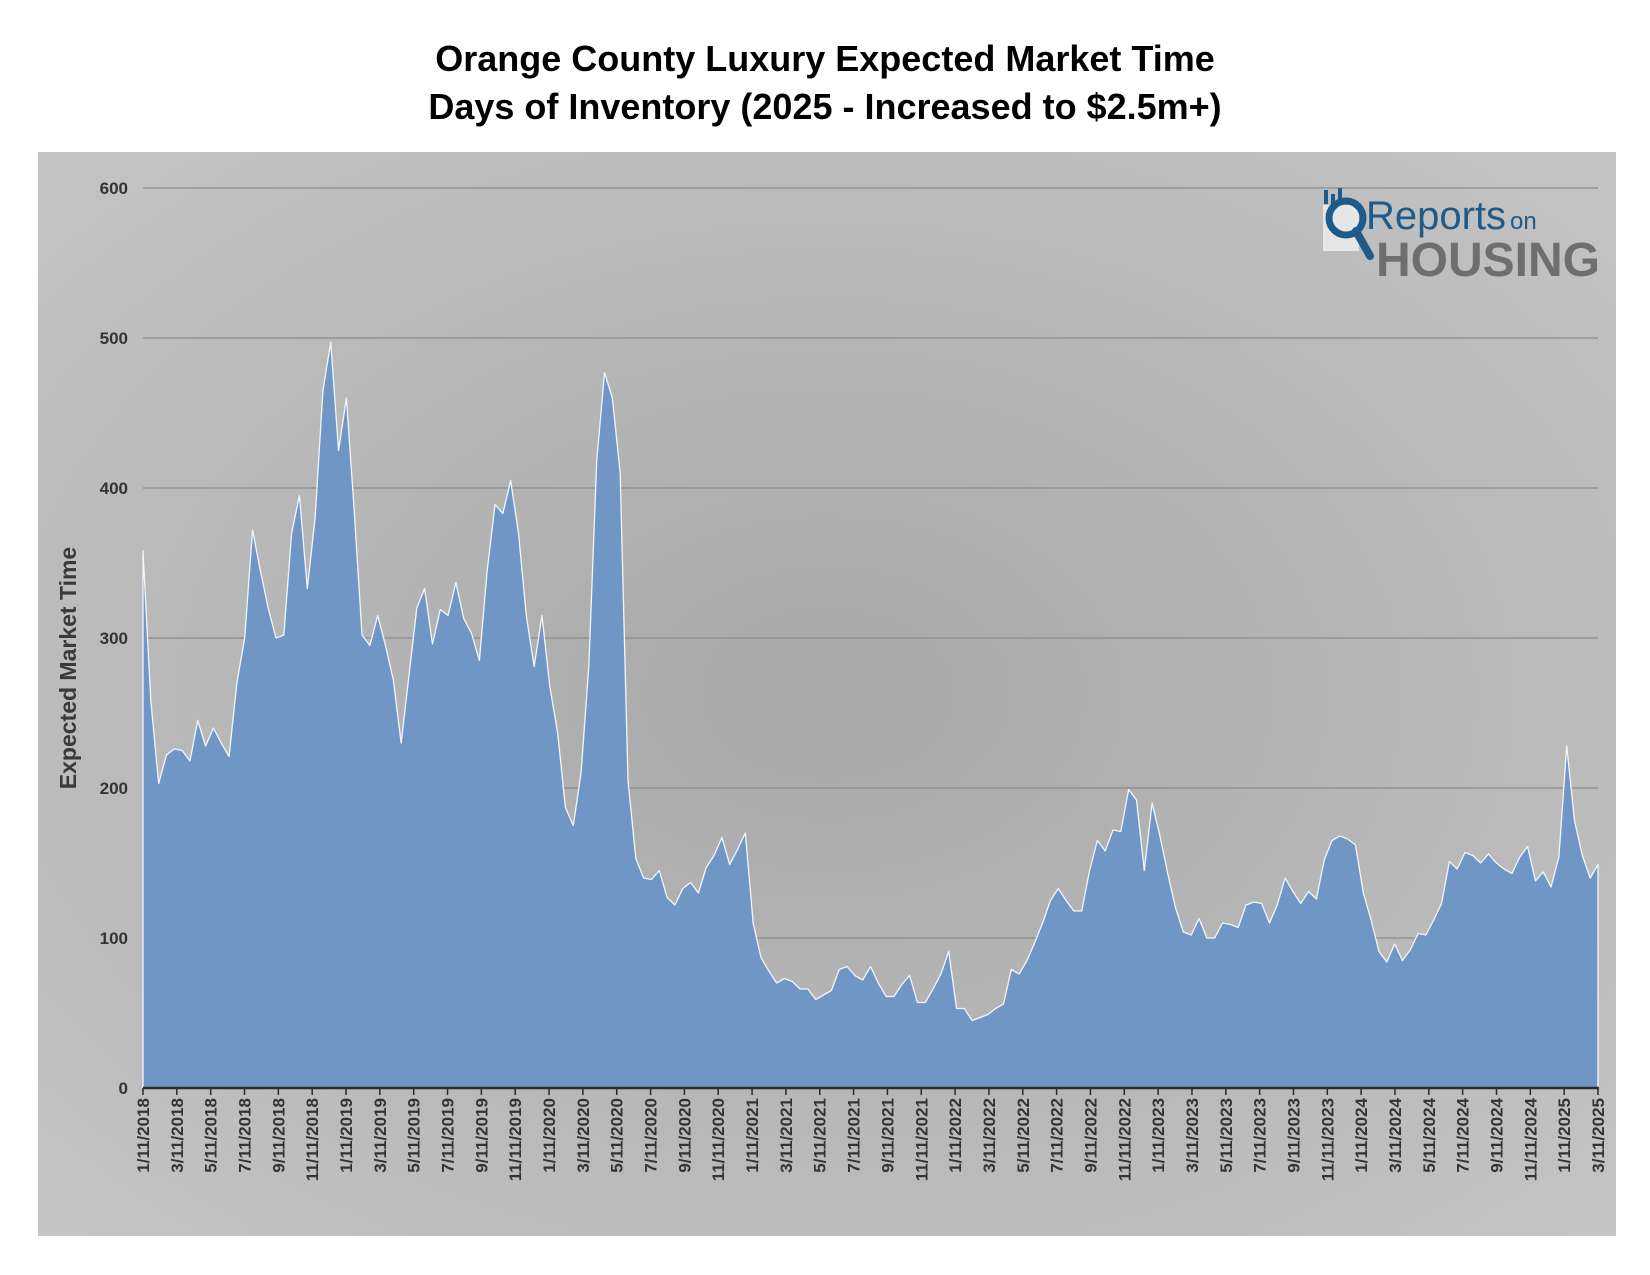 The image size is (1650, 1275). I want to click on x-tick-label: 7/11/2019, so click(448, 1135).